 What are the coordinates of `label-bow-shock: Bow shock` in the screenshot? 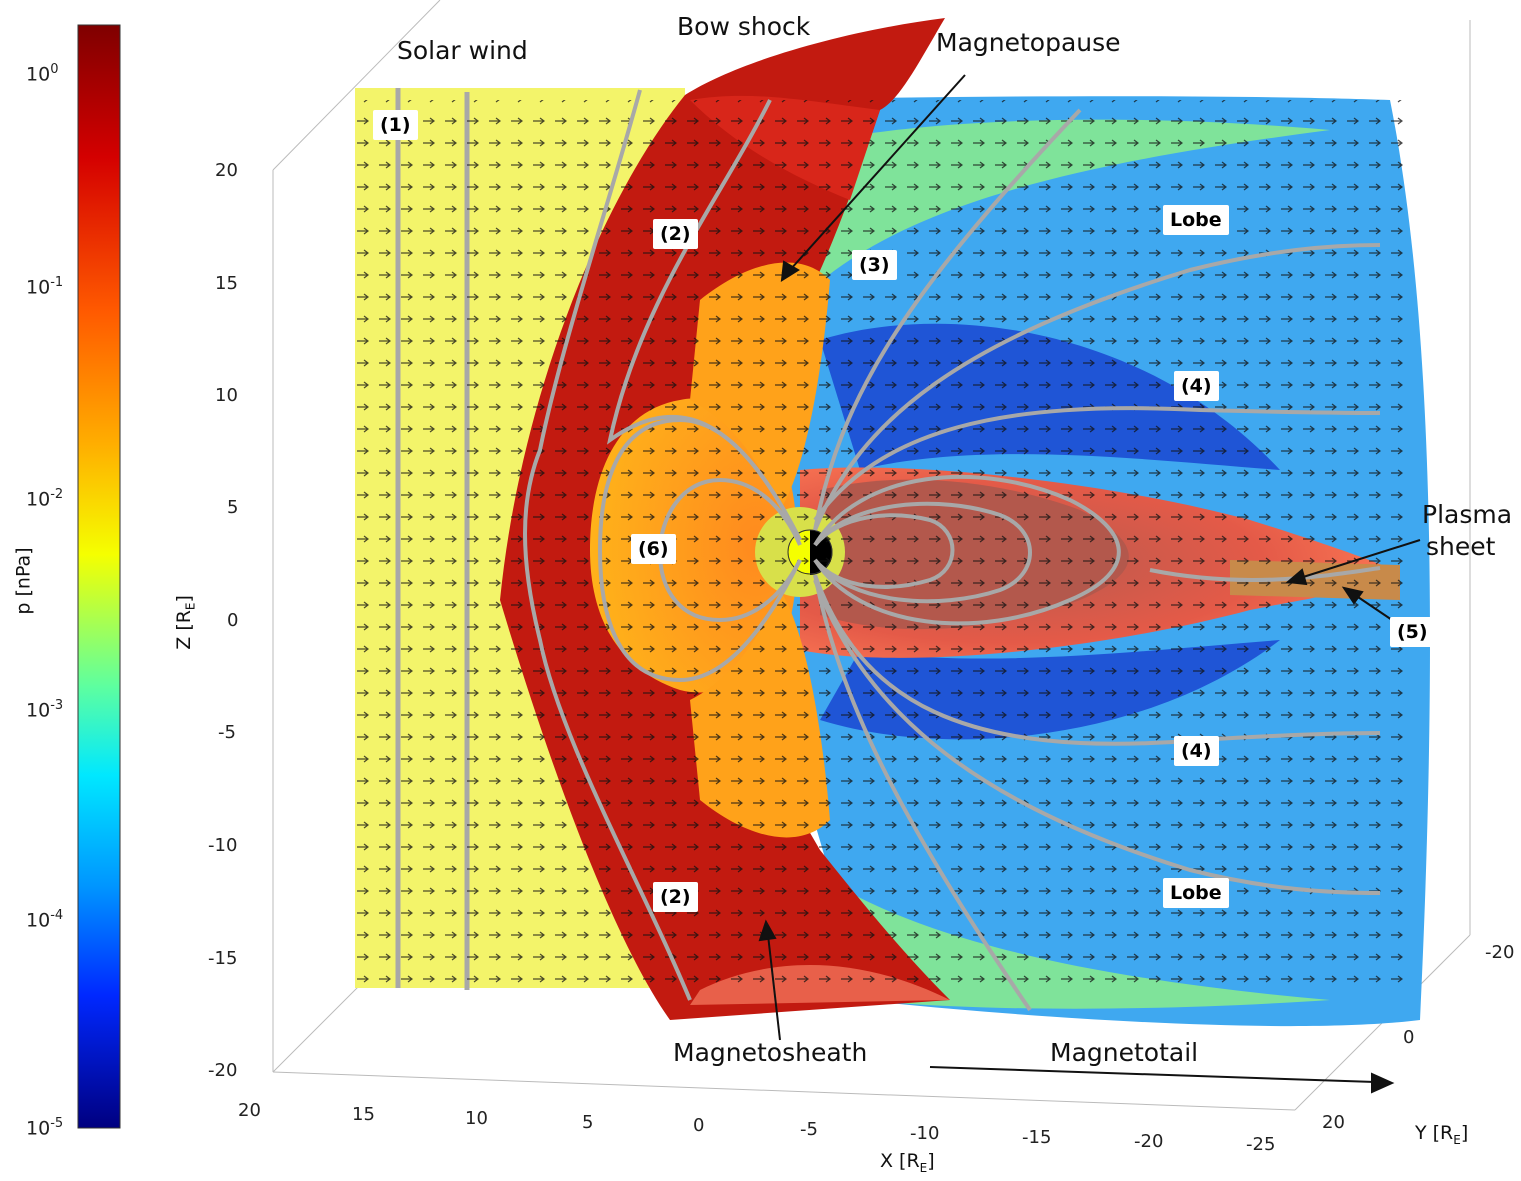 It's located at (744, 26).